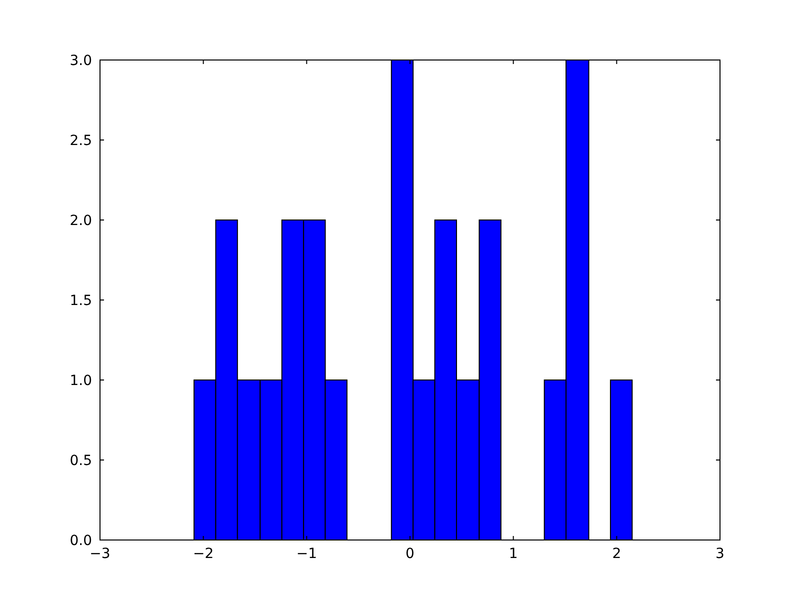 This screenshot has height=600, width=800. What do you see at coordinates (100, 554) in the screenshot?
I see `x-tick-label: −3` at bounding box center [100, 554].